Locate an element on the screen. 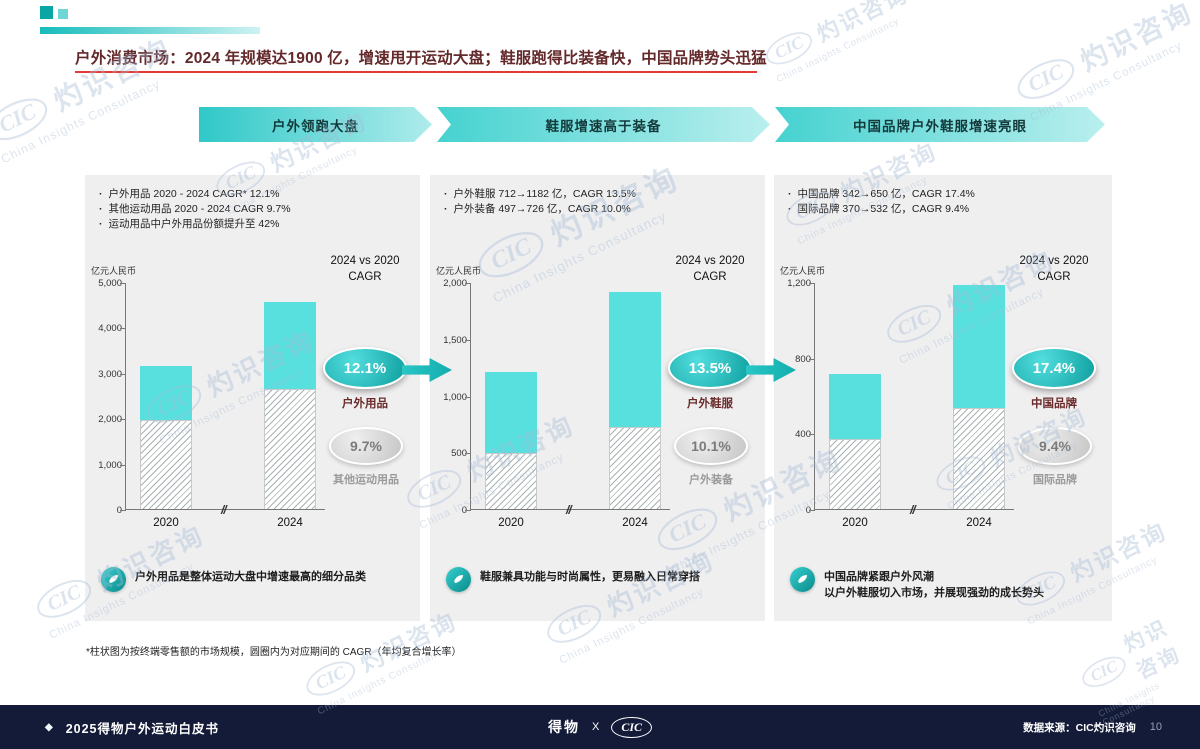 The width and height of the screenshot is (1200, 749). page-number: 10 is located at coordinates (1155, 727).